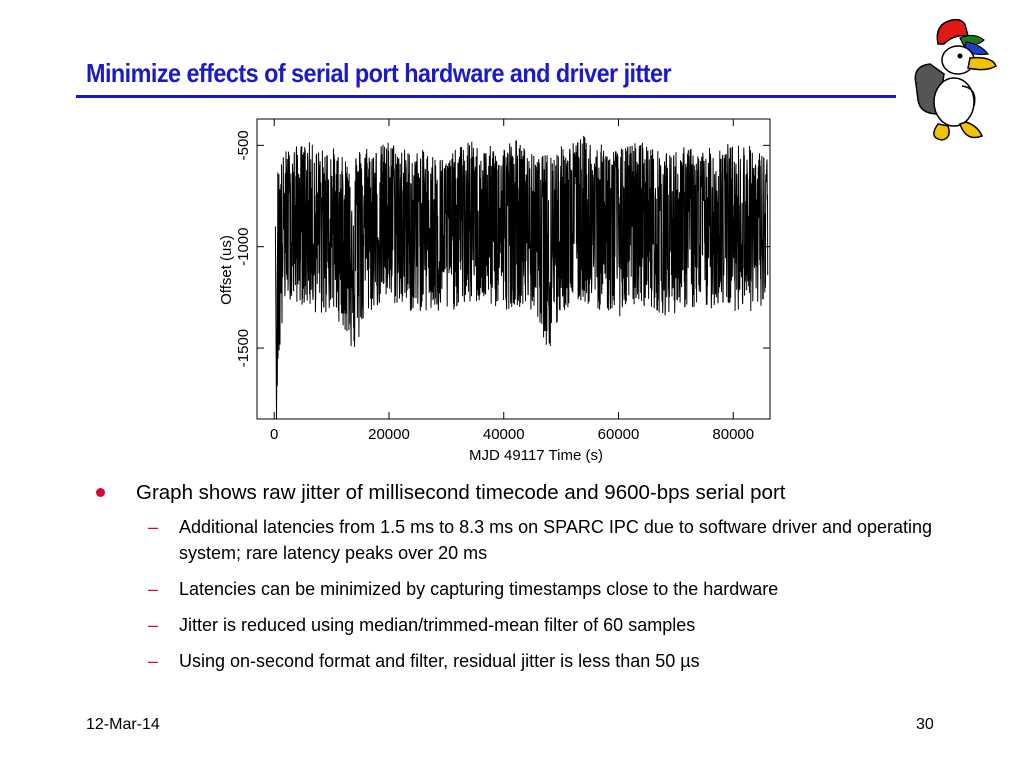 This screenshot has height=768, width=1024. I want to click on duck-mascot-icon, so click(955, 79).